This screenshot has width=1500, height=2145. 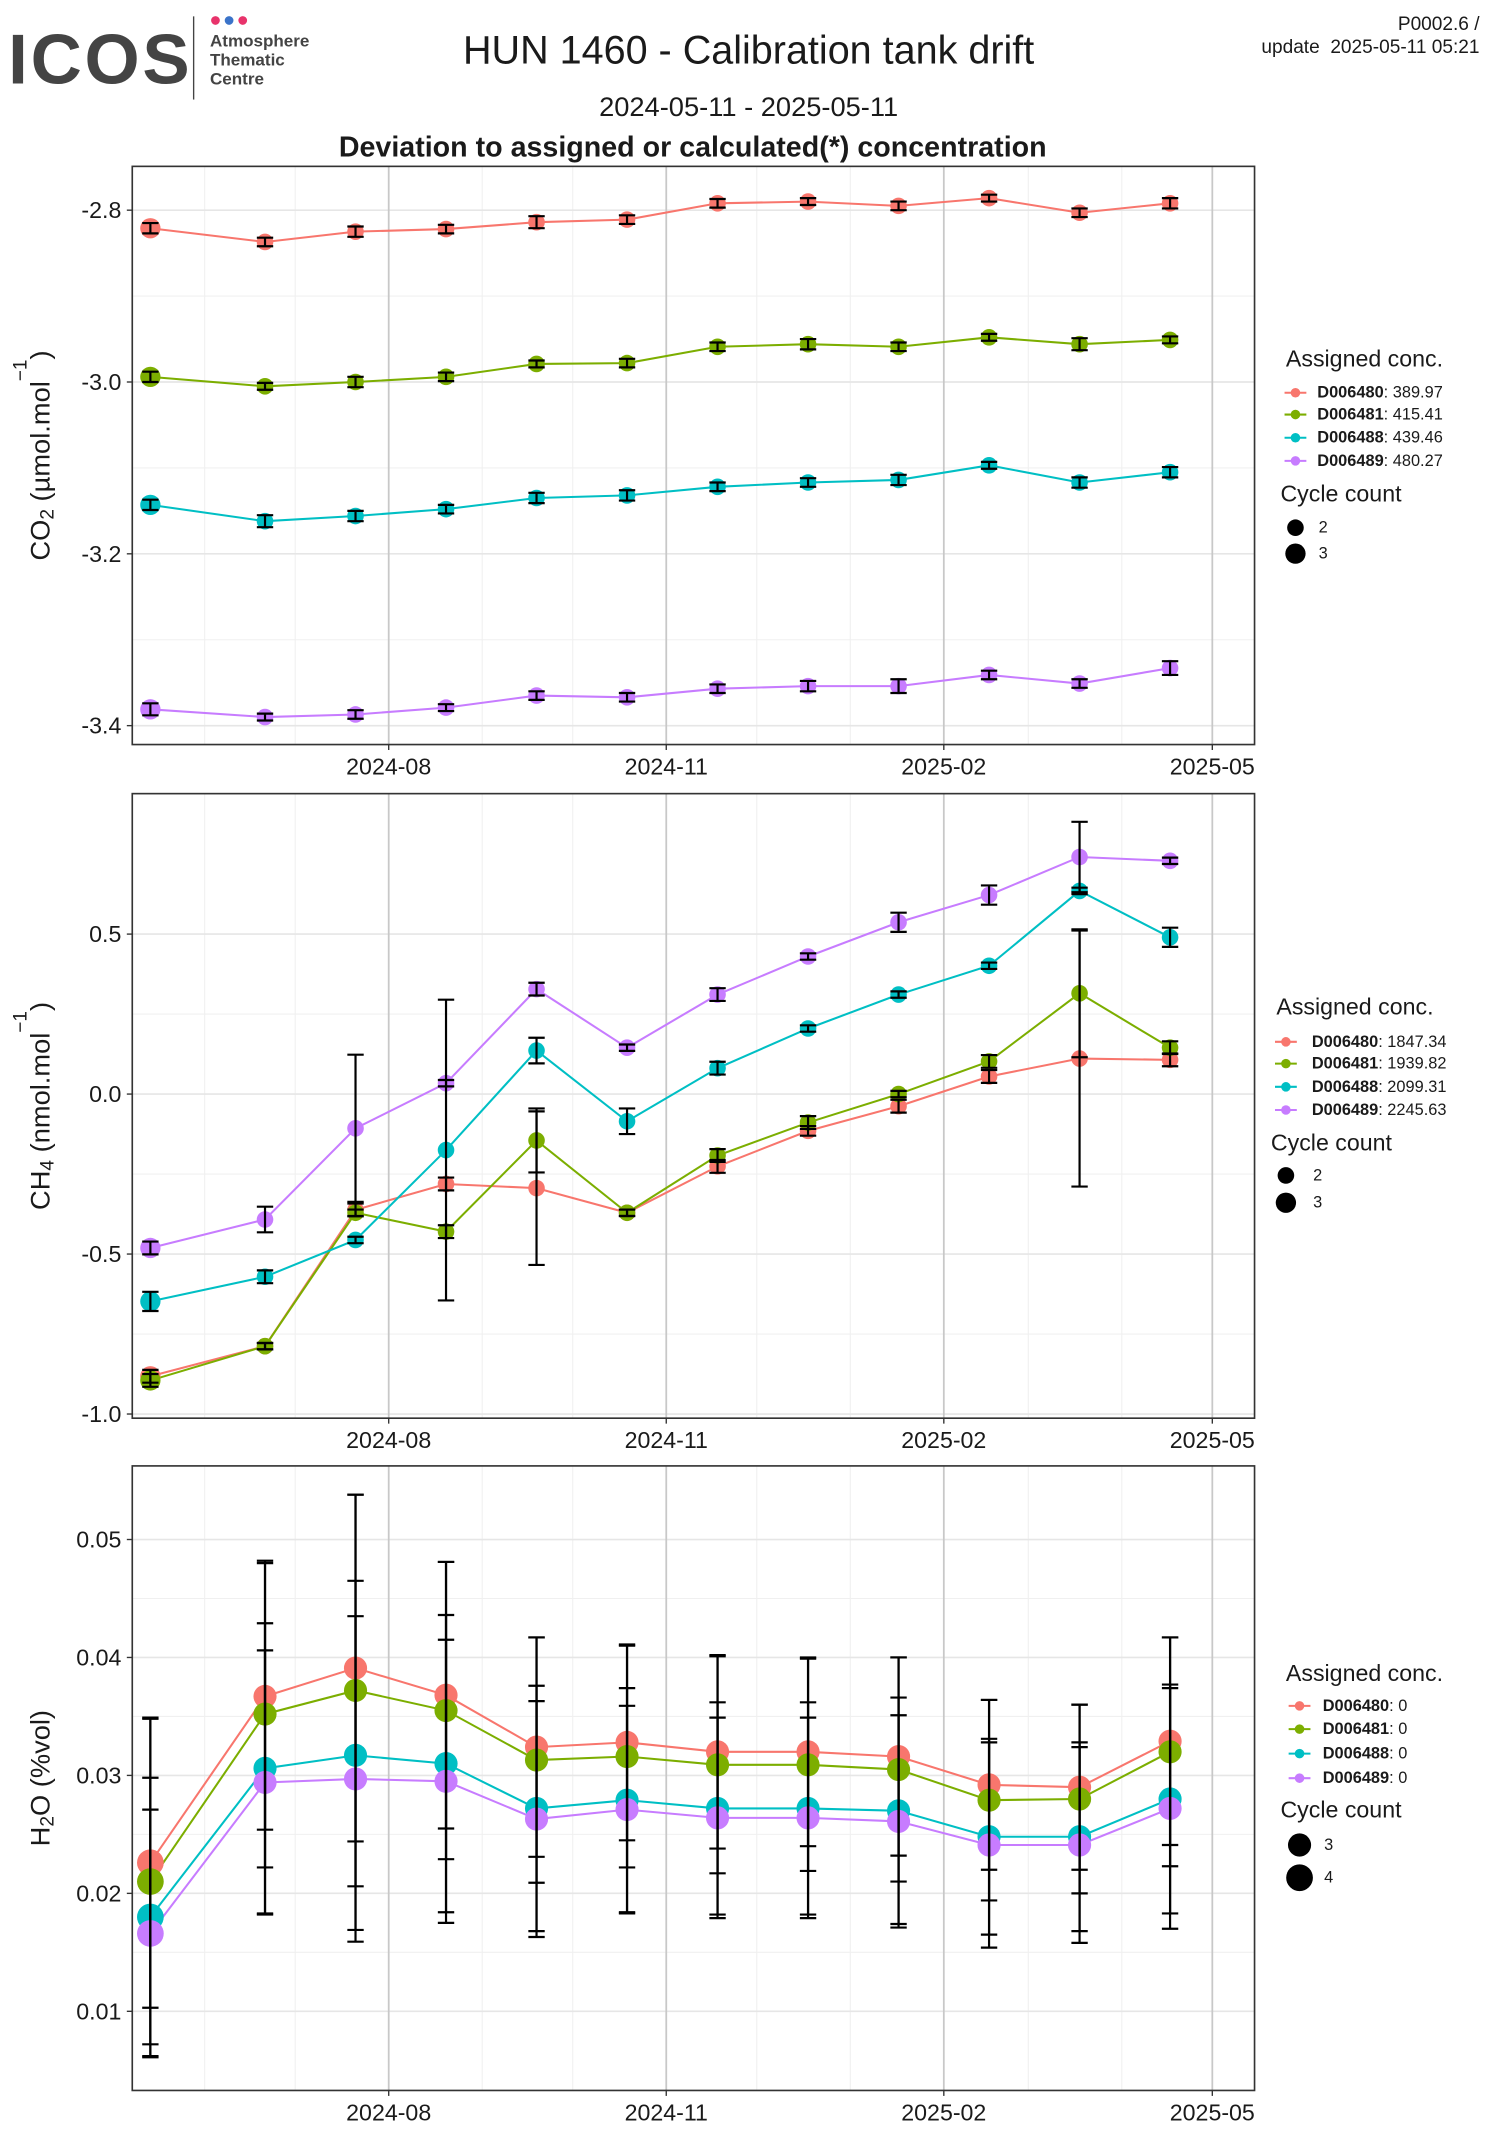 What do you see at coordinates (47, 1165) in the screenshot?
I see `y-axis-label-part: 4` at bounding box center [47, 1165].